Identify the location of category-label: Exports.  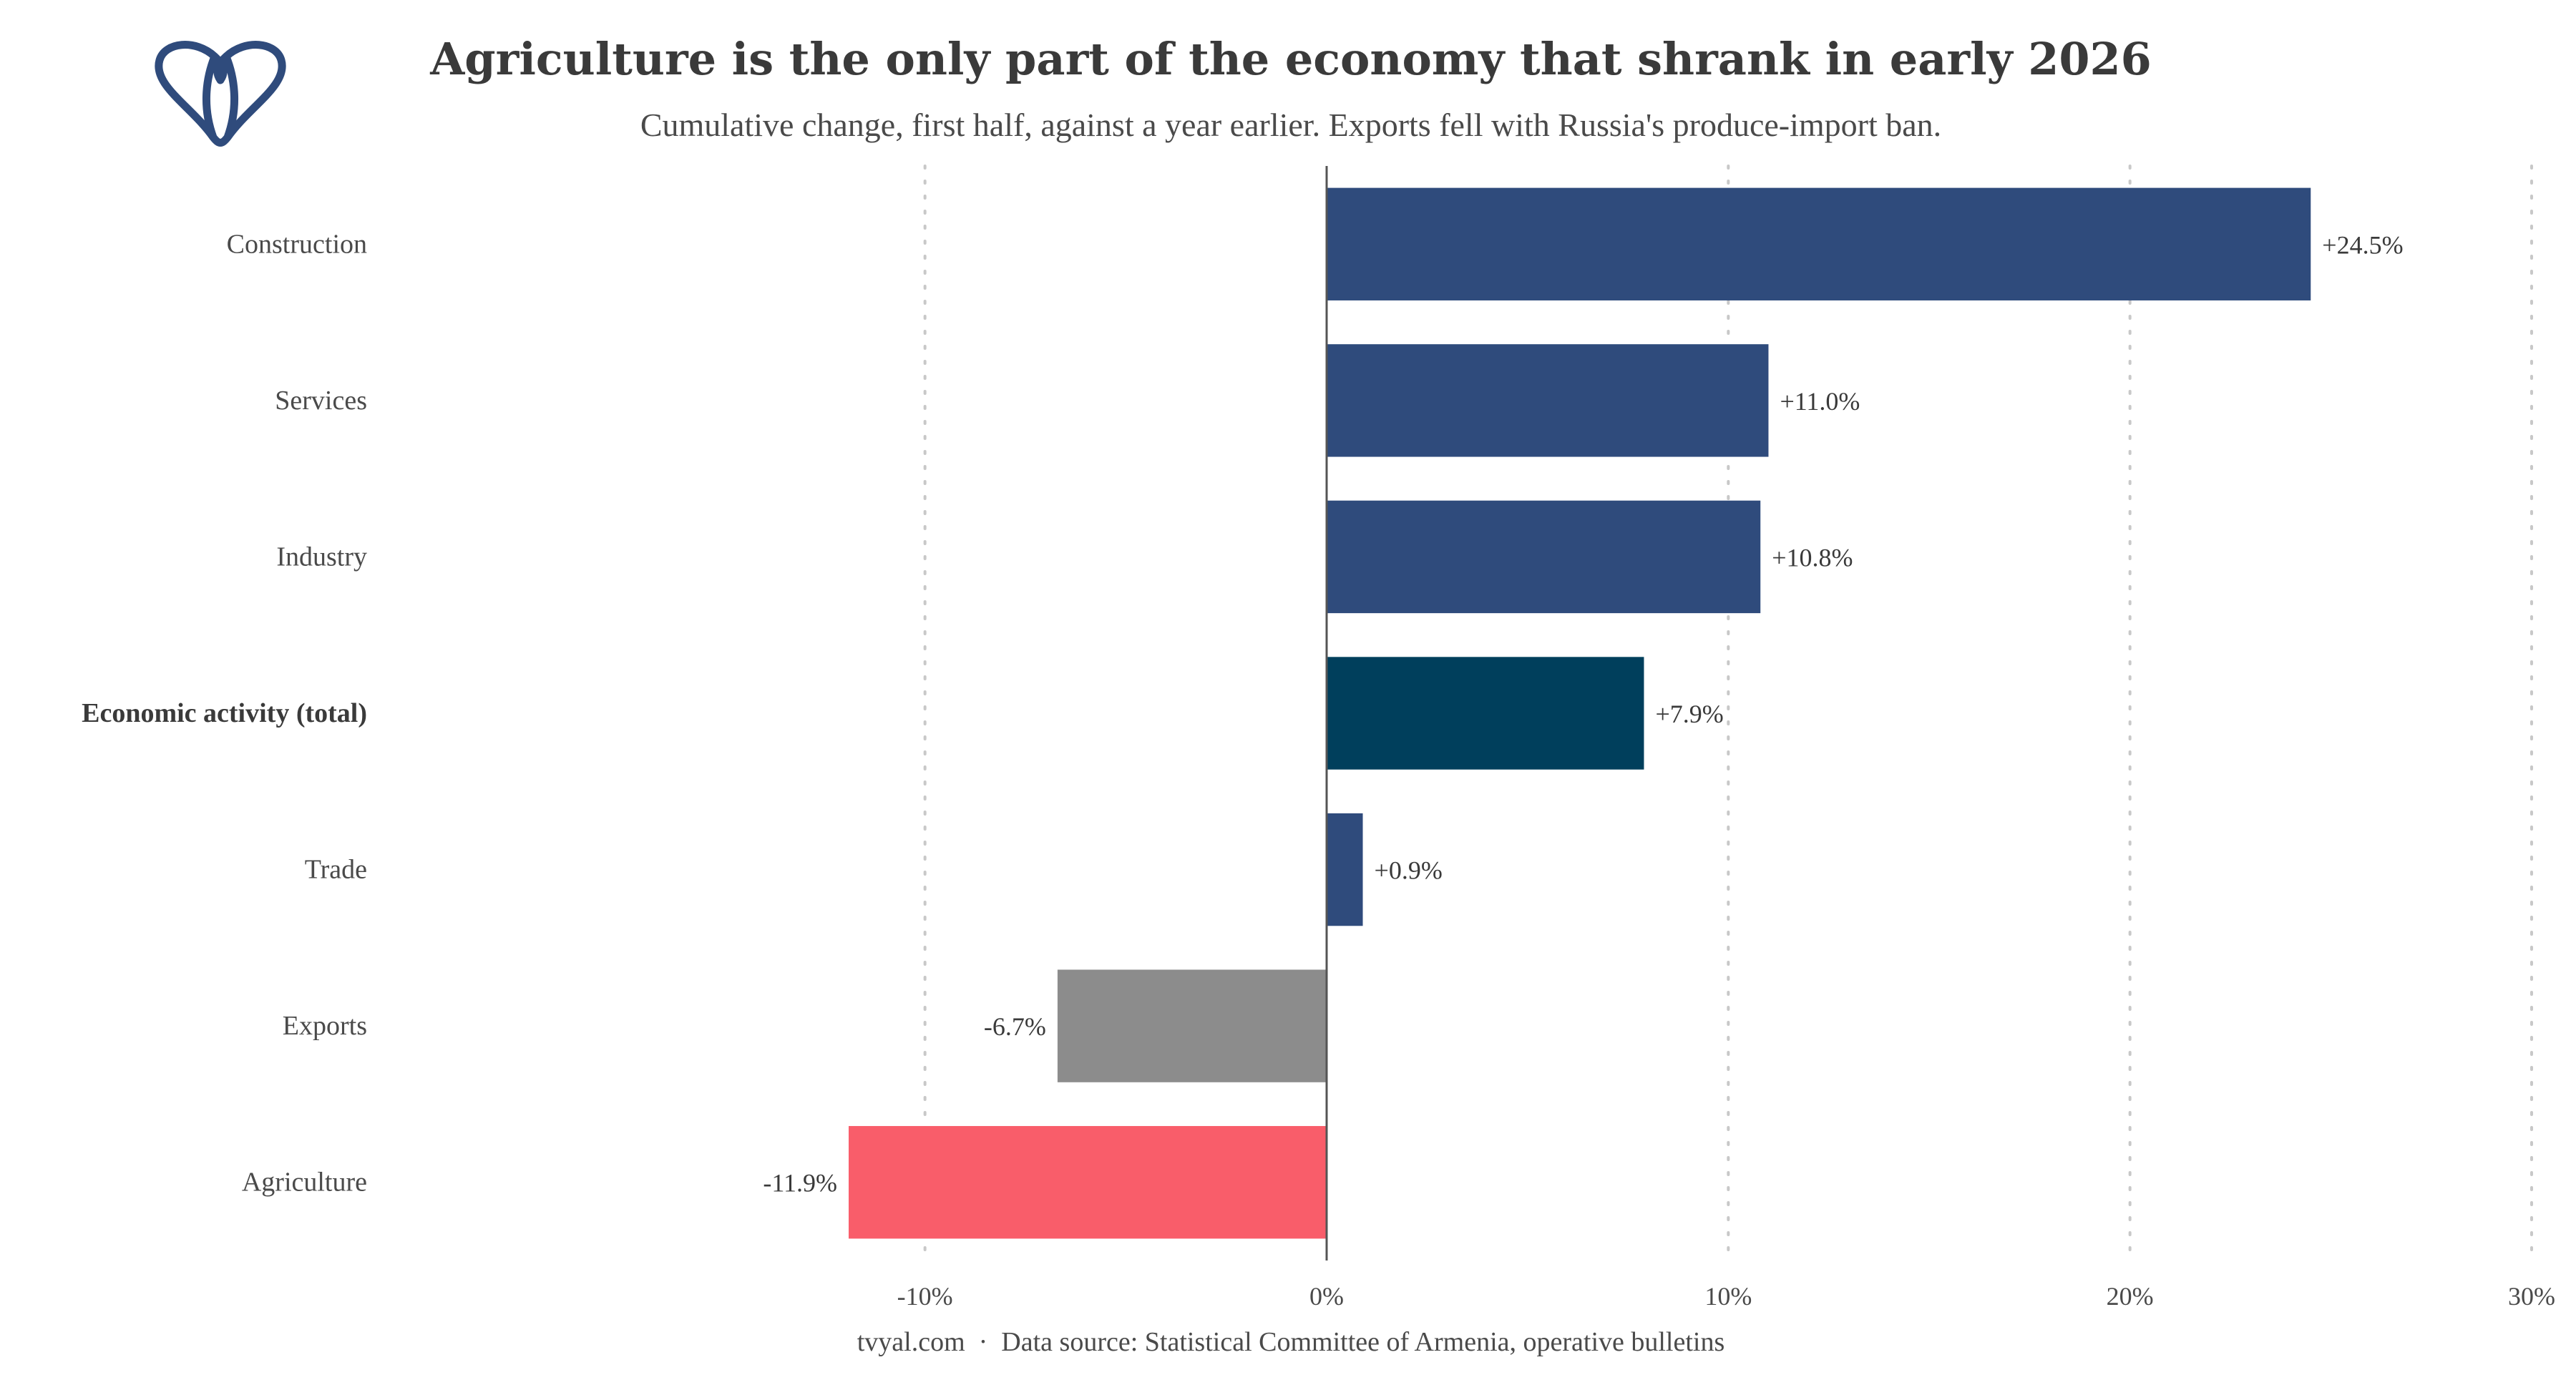
(325, 1026).